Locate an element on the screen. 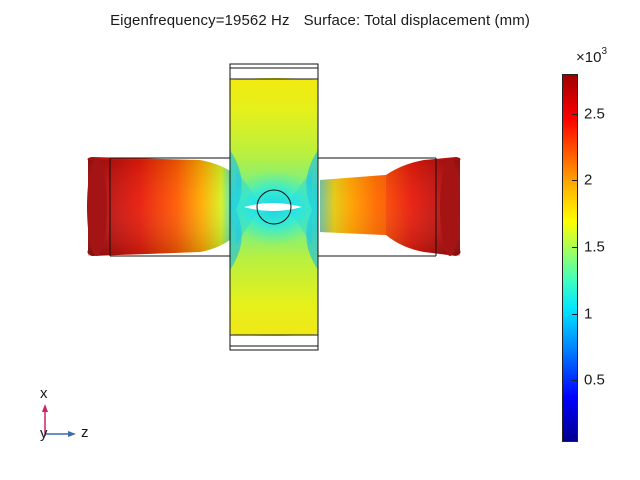 This screenshot has width=640, height=480. x-axis-label: x is located at coordinates (44, 393).